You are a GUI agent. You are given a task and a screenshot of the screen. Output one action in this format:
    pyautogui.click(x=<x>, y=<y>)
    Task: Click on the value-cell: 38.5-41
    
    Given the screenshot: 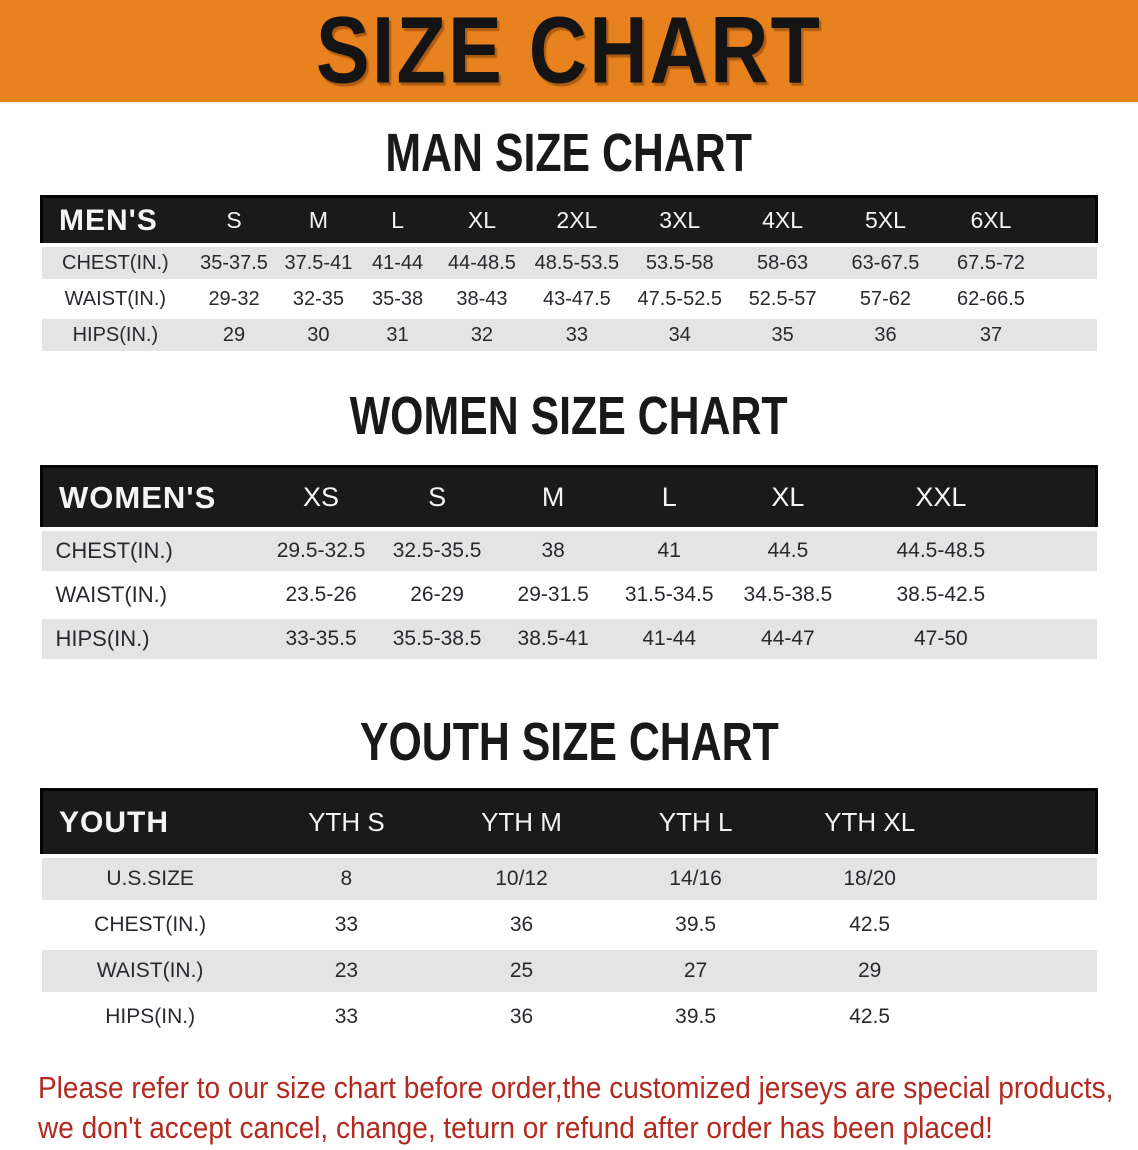 What is the action you would take?
    pyautogui.click(x=553, y=637)
    